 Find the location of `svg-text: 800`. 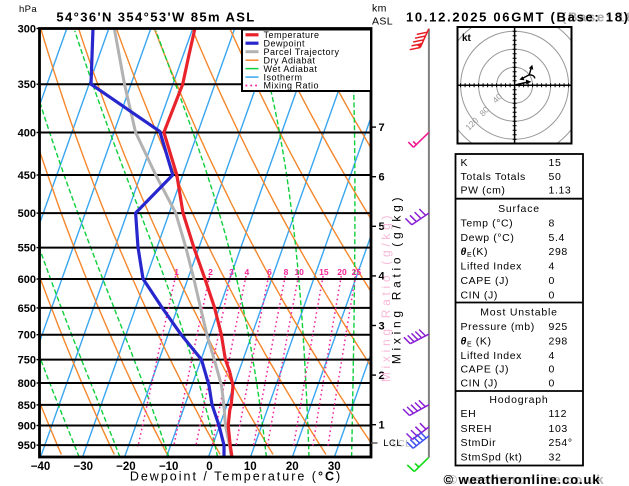

svg-text: 800 is located at coordinates (27, 384).